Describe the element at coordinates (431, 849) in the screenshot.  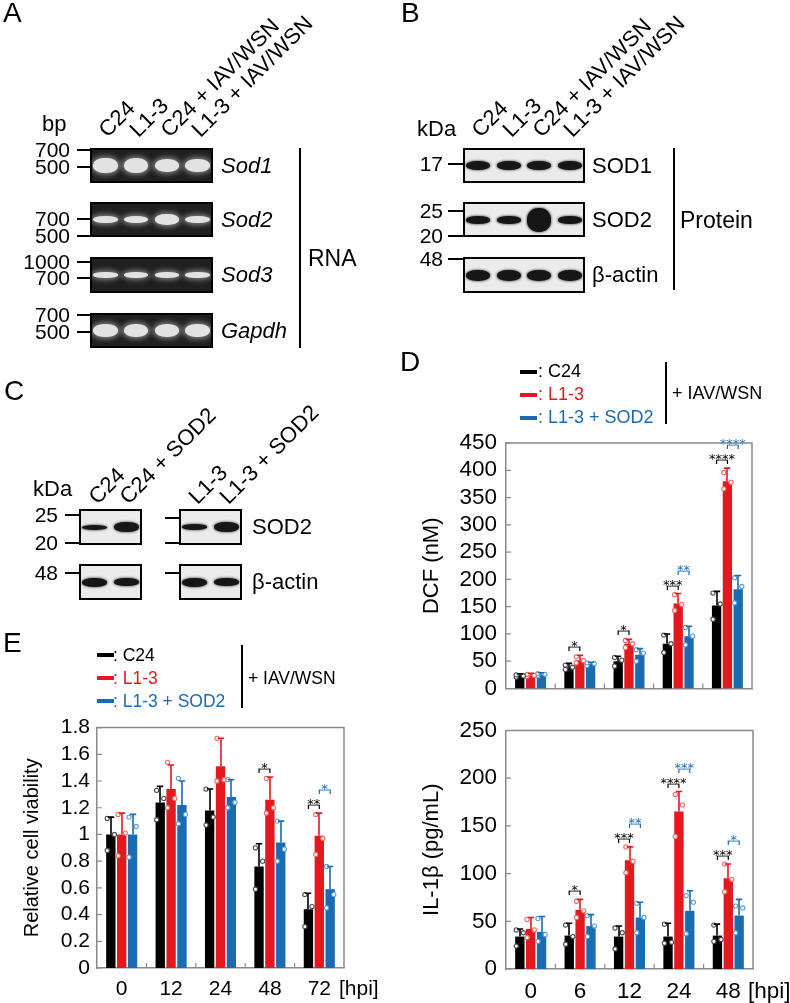
I see `y-axis-title: IL-1β (pg/mL)` at that location.